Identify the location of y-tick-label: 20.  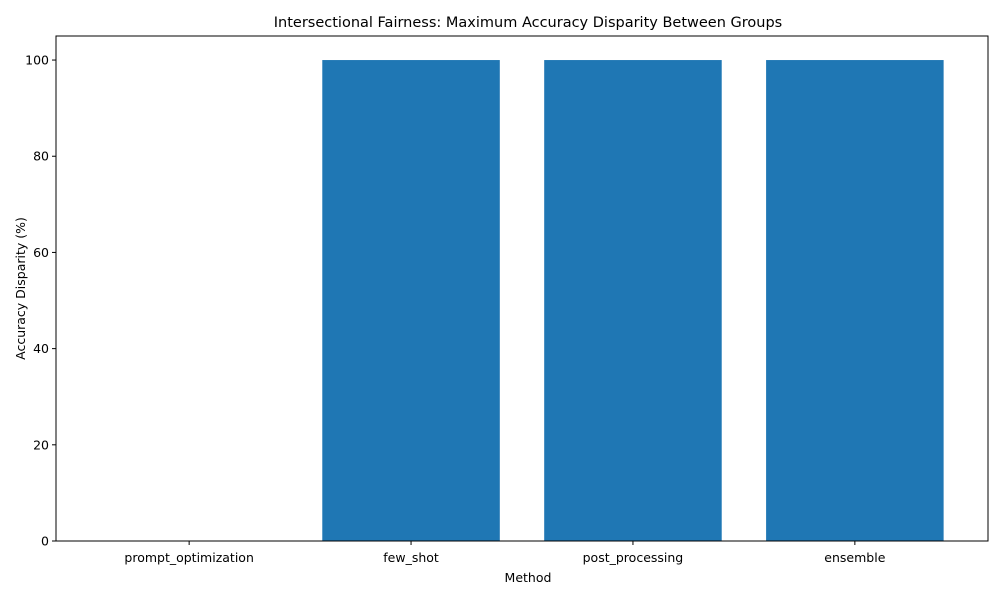
(41, 444).